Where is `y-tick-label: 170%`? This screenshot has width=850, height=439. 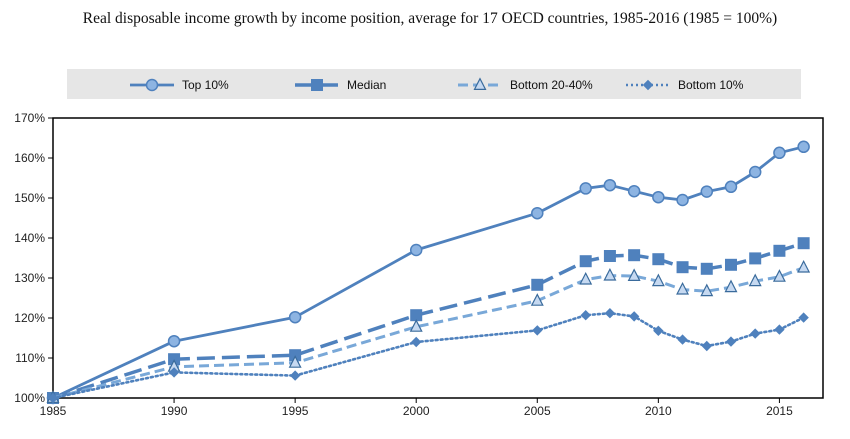
y-tick-label: 170% is located at coordinates (29, 118).